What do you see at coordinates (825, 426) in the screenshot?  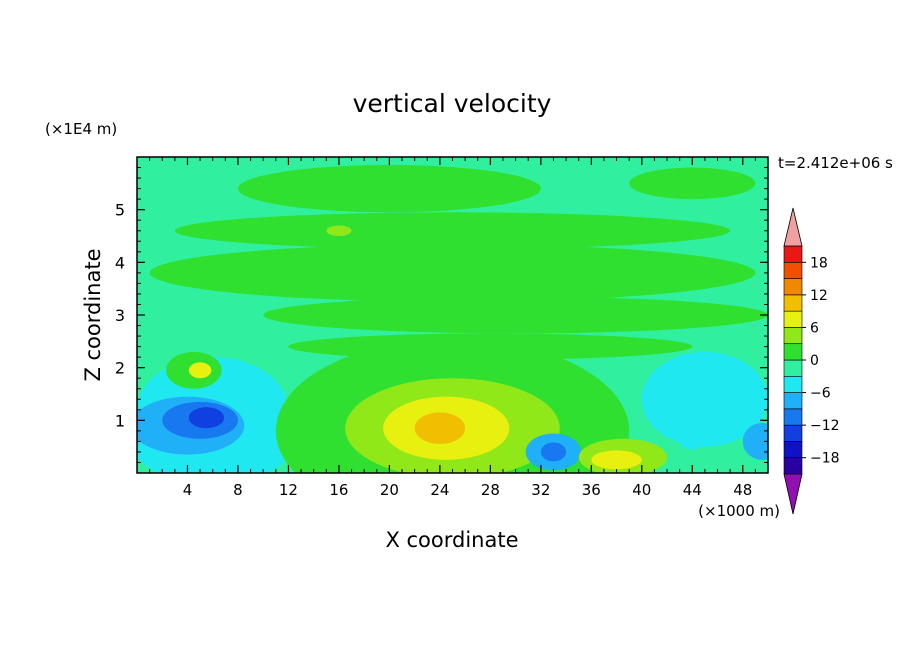 I see `colorbar-label: −12` at bounding box center [825, 426].